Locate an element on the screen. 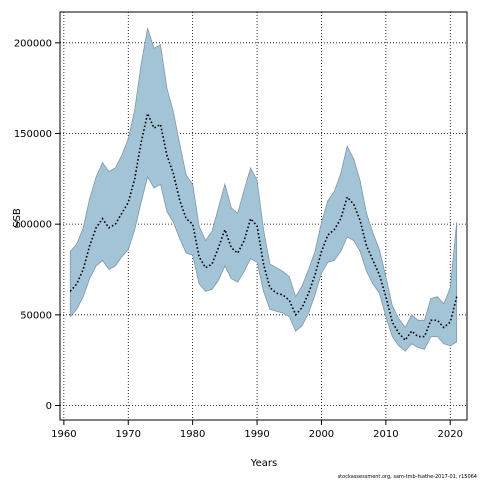  x-axis-label: Years is located at coordinates (263, 463).